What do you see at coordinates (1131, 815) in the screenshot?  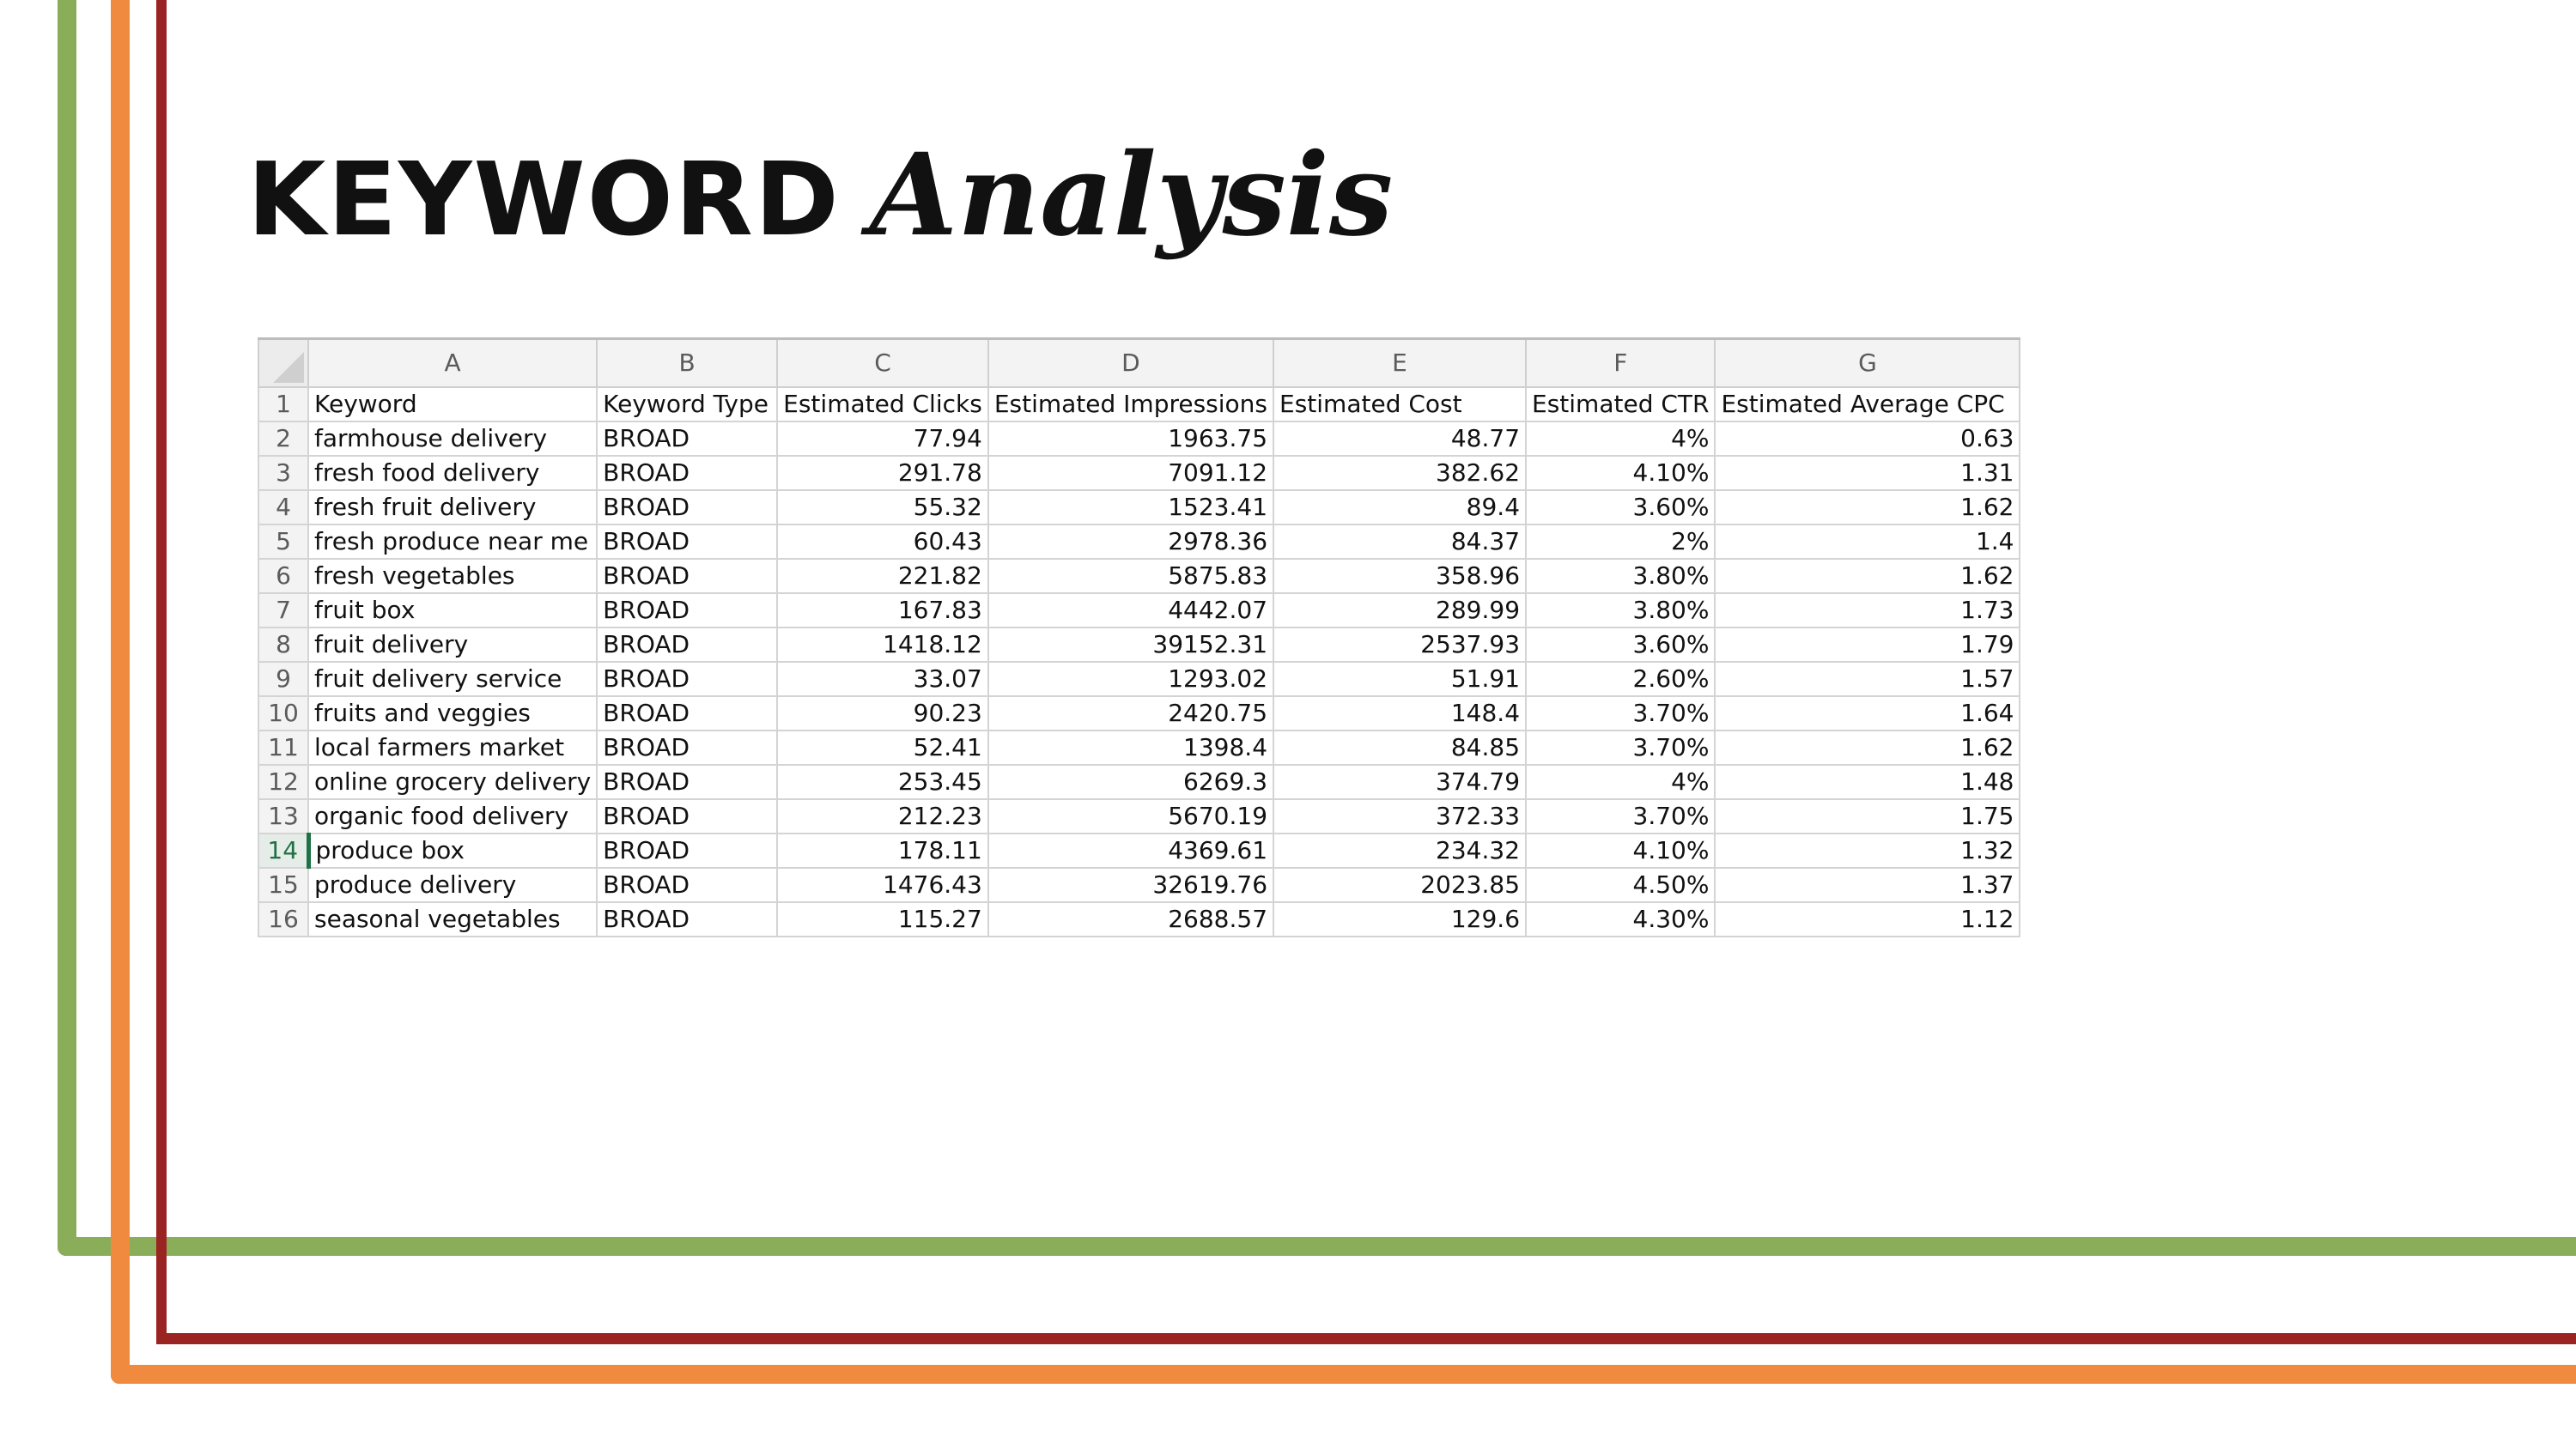 I see `table-cell: 5670.19` at bounding box center [1131, 815].